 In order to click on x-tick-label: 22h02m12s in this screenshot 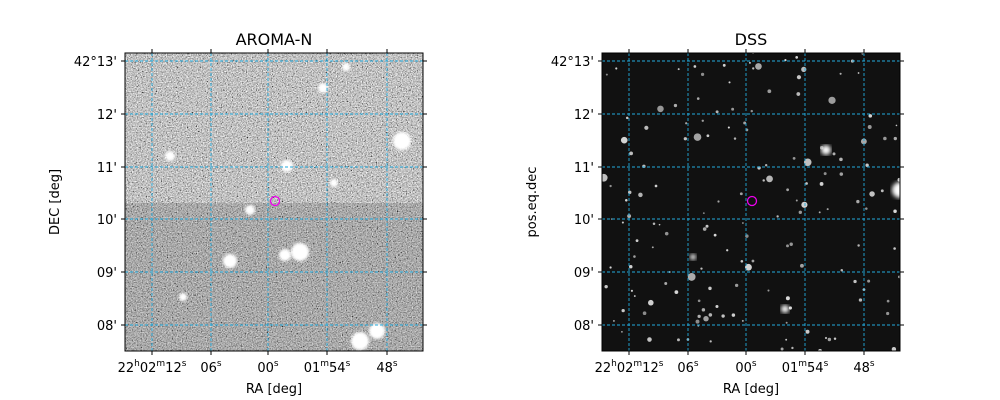, I will do `click(152, 367)`.